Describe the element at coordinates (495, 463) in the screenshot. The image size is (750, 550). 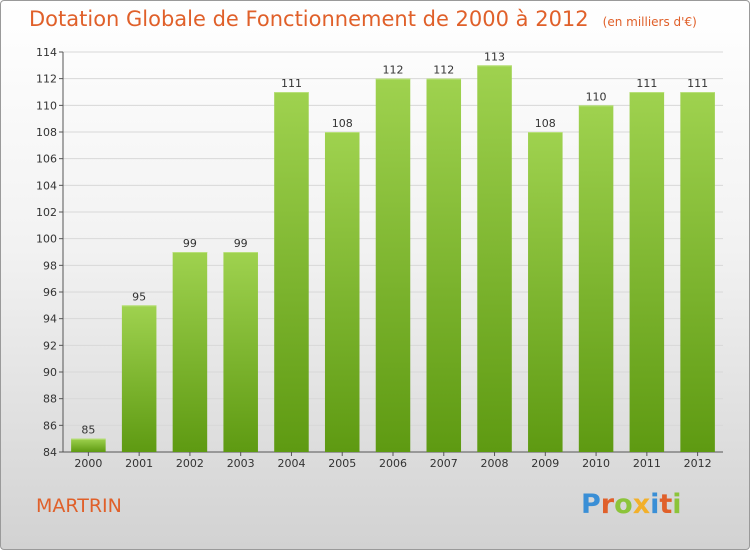
I see `x-tick-label: 2008` at that location.